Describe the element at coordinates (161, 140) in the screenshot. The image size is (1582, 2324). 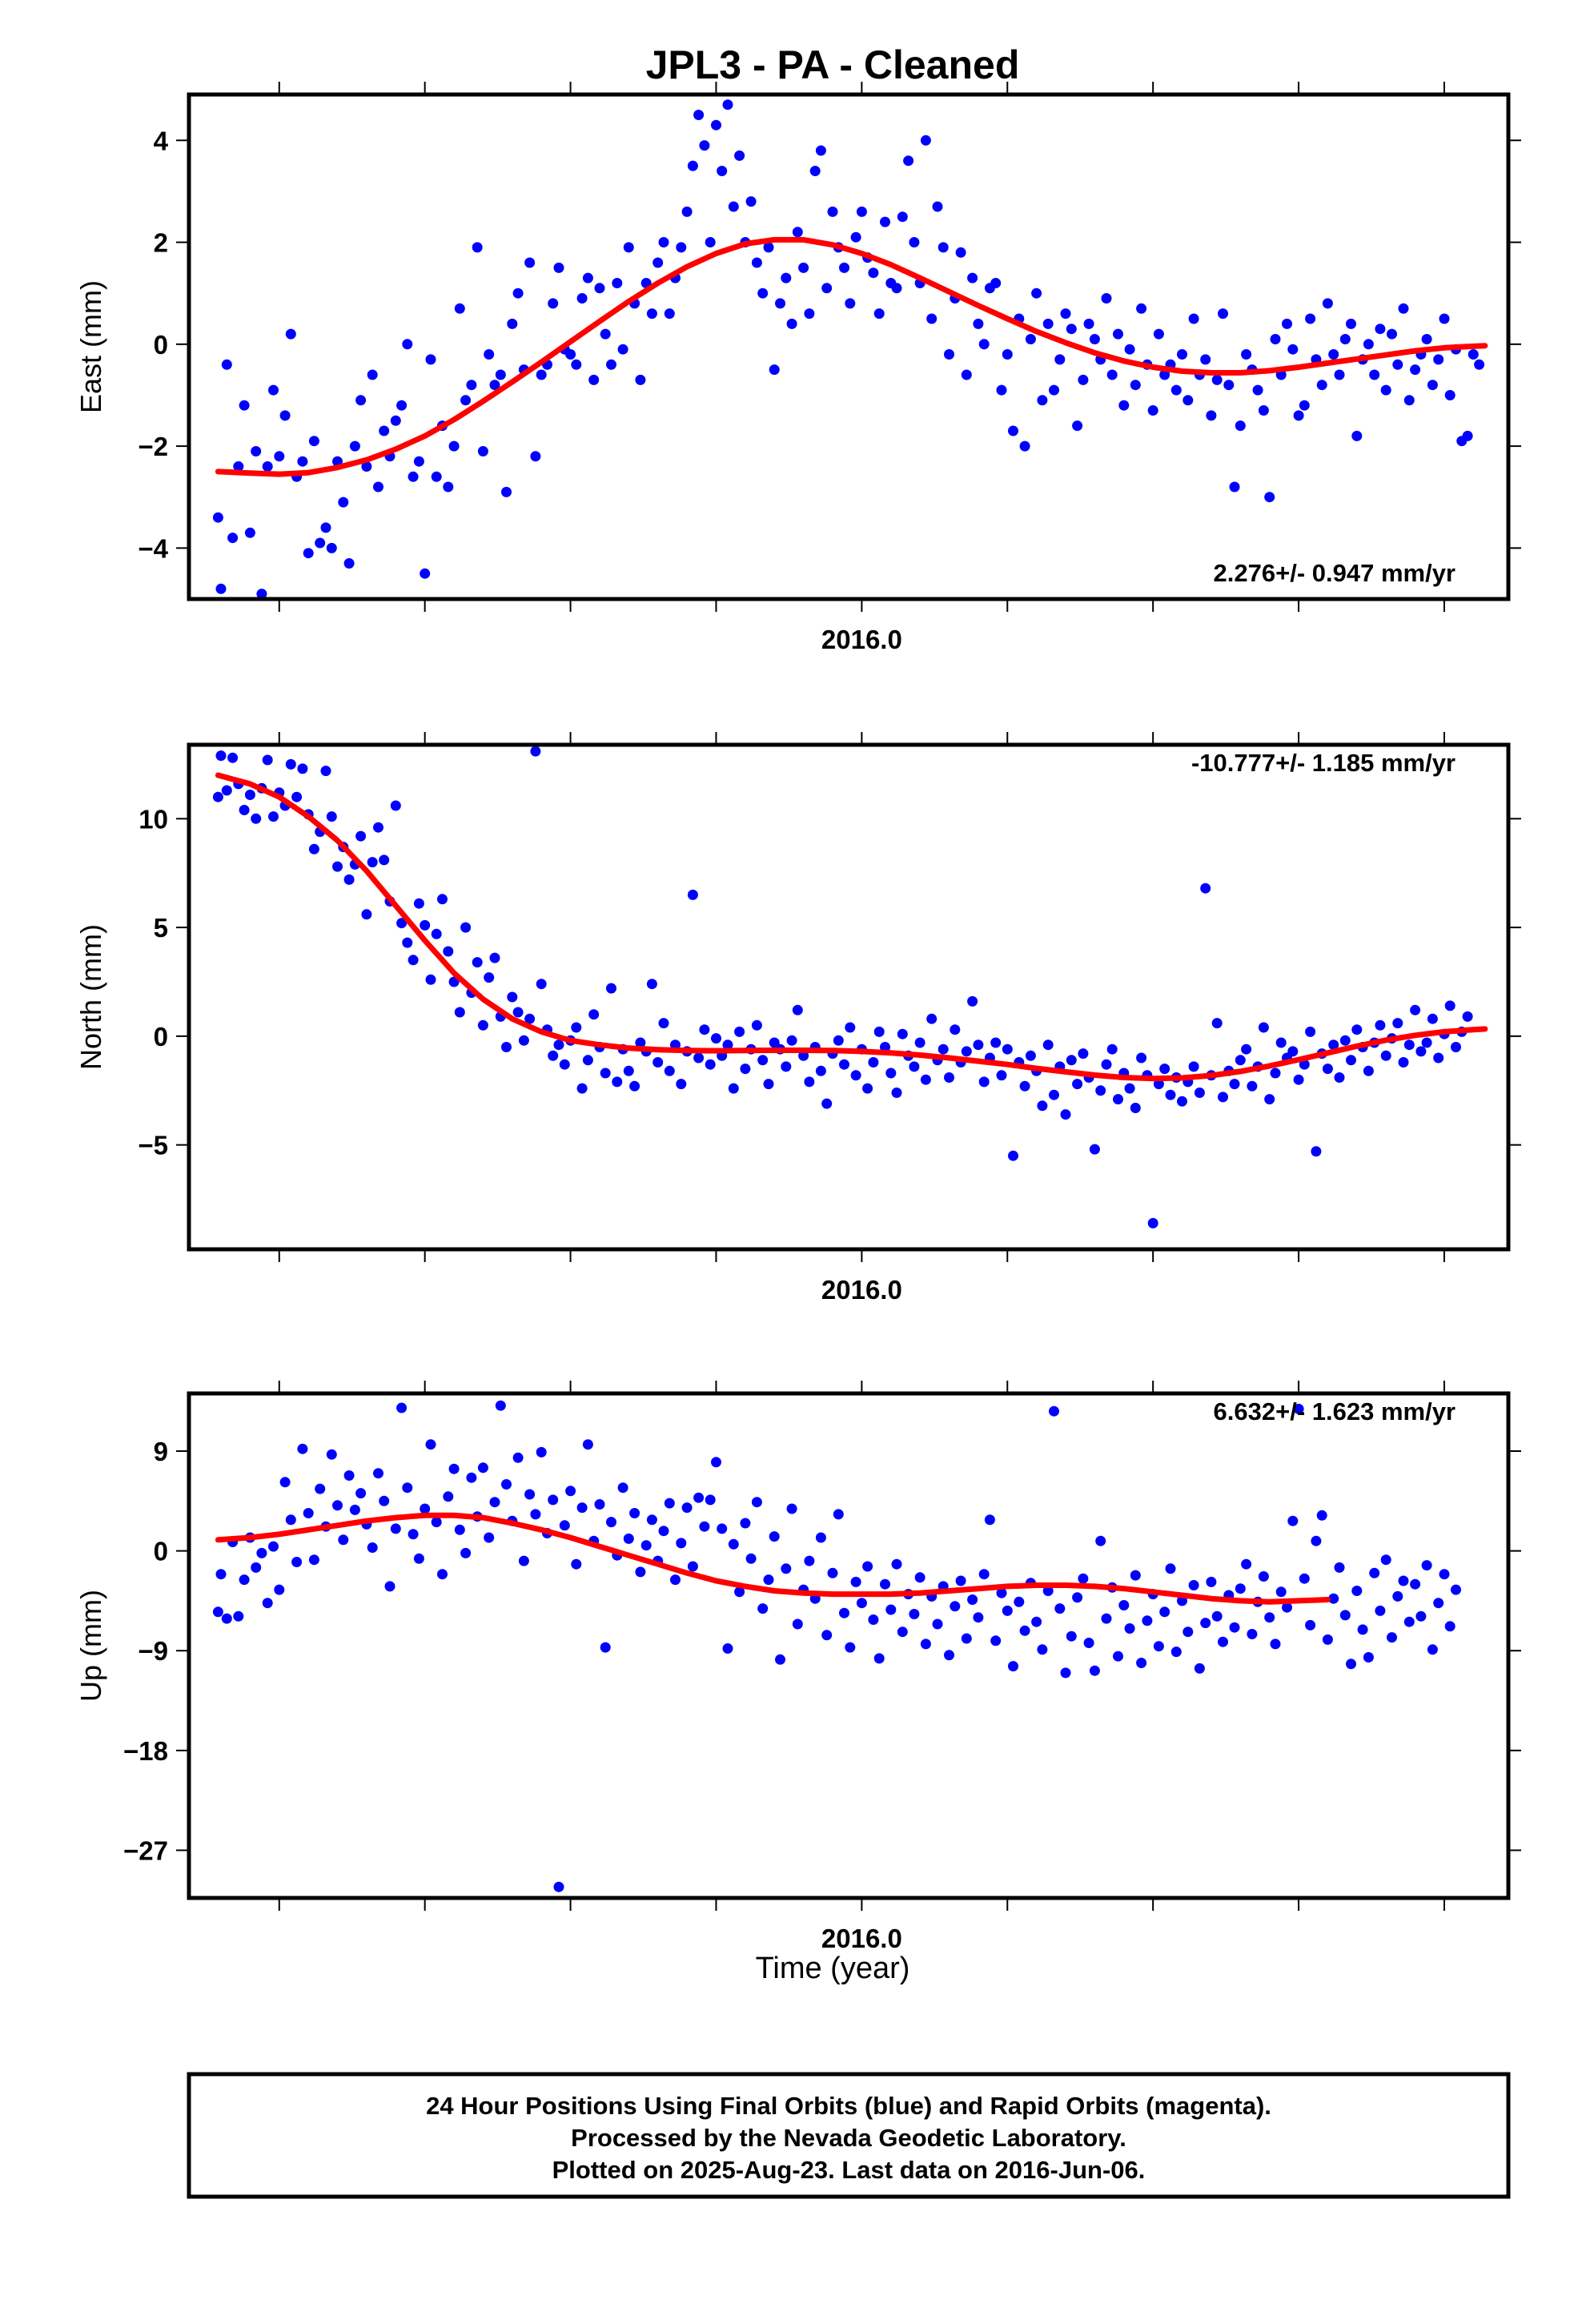
I see `east-y-tick-label: 4` at that location.